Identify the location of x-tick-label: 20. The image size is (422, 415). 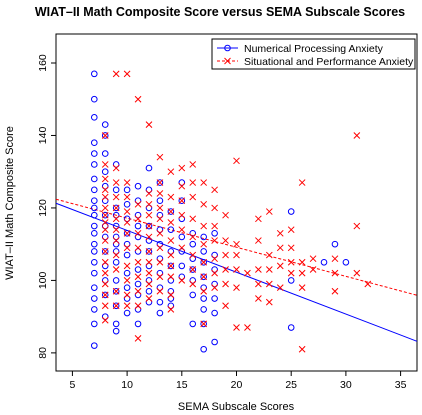
(237, 385).